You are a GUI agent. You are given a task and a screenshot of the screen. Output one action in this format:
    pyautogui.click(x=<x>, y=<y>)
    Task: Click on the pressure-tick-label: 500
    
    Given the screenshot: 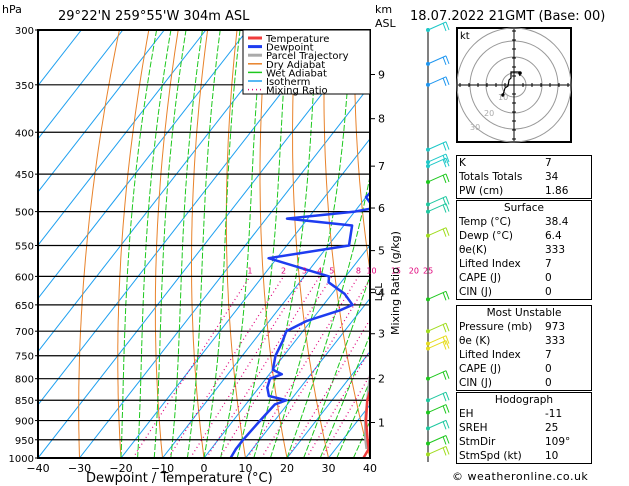 What is the action you would take?
    pyautogui.click(x=24, y=213)
    